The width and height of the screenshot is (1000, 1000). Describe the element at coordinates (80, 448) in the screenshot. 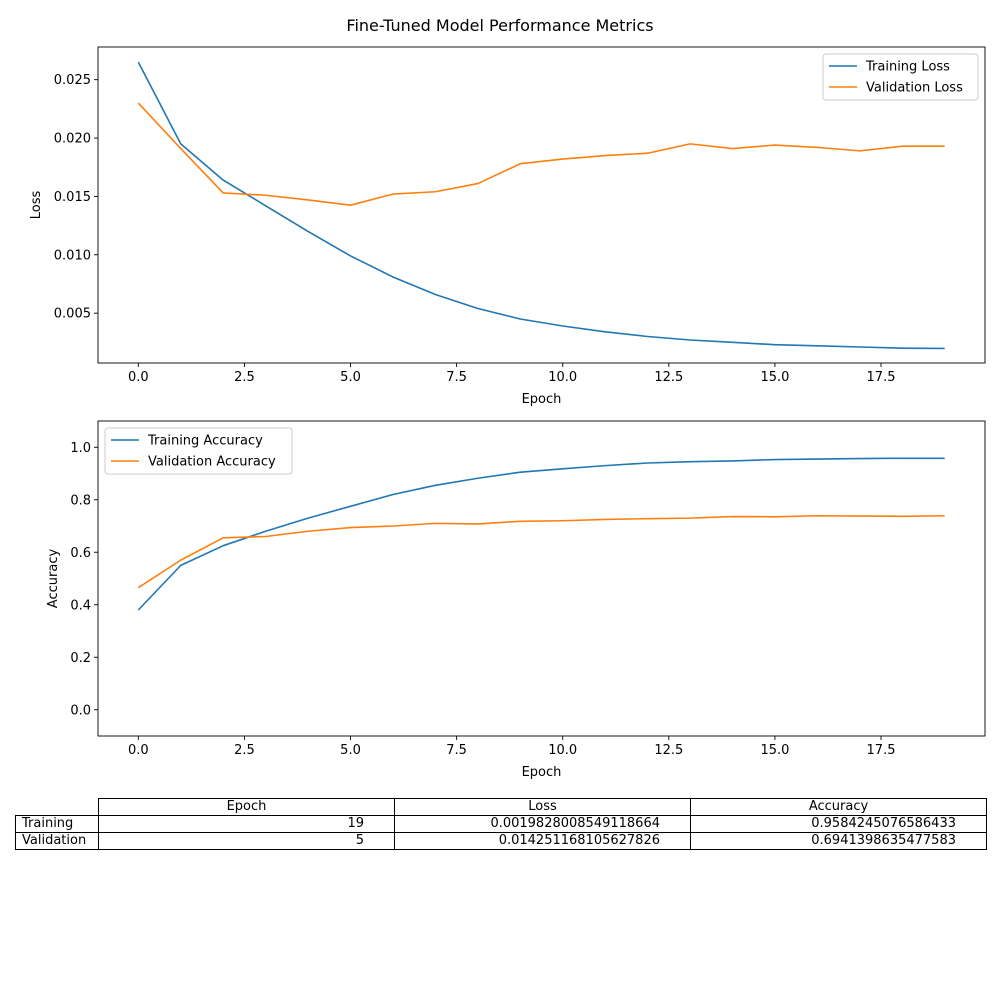

I see `y-tick-label: 1.0` at that location.